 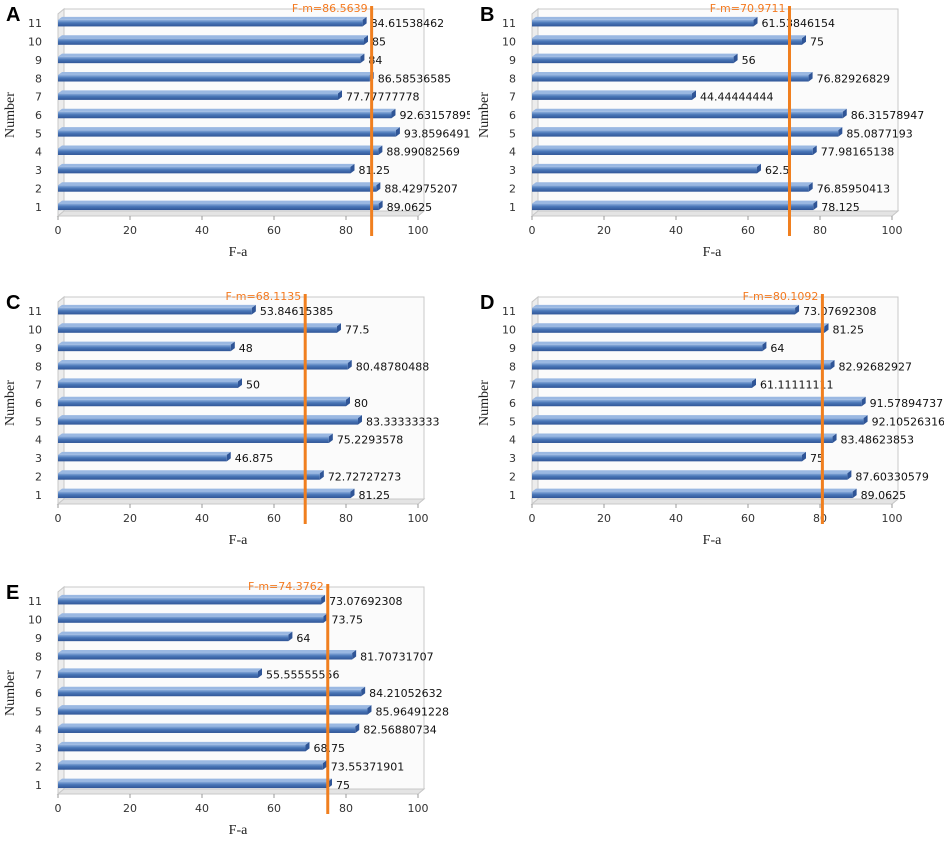 I want to click on bar-value-label: 81.70731707, so click(x=396, y=656).